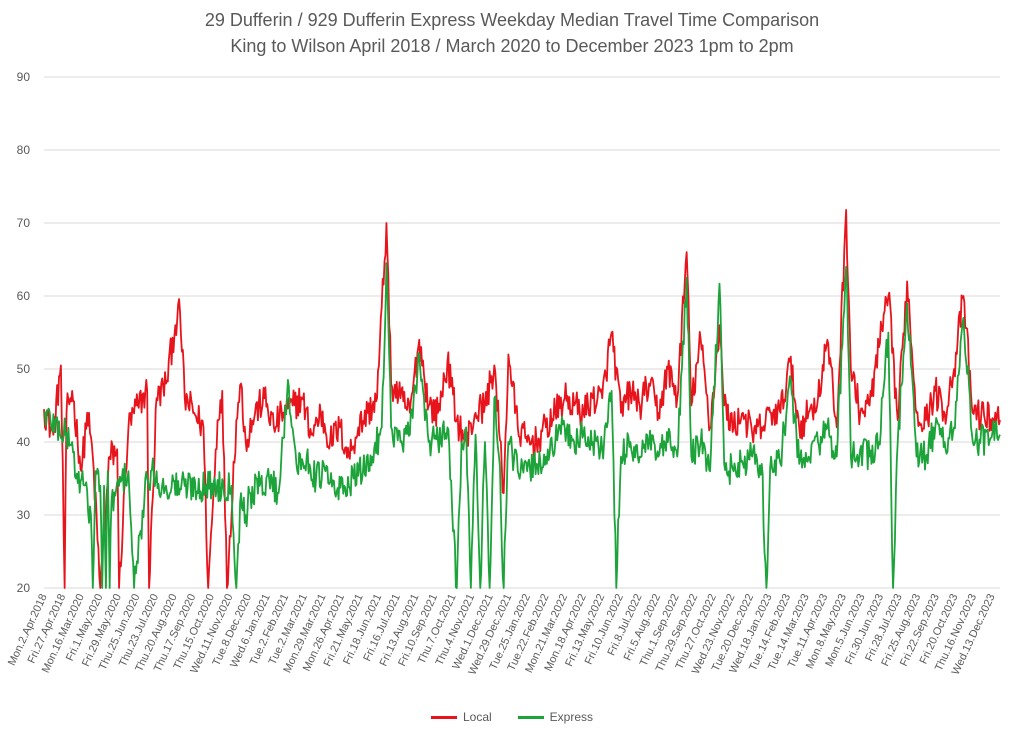 Image resolution: width=1024 pixels, height=740 pixels. What do you see at coordinates (571, 717) in the screenshot?
I see `legend-label-express: Express` at bounding box center [571, 717].